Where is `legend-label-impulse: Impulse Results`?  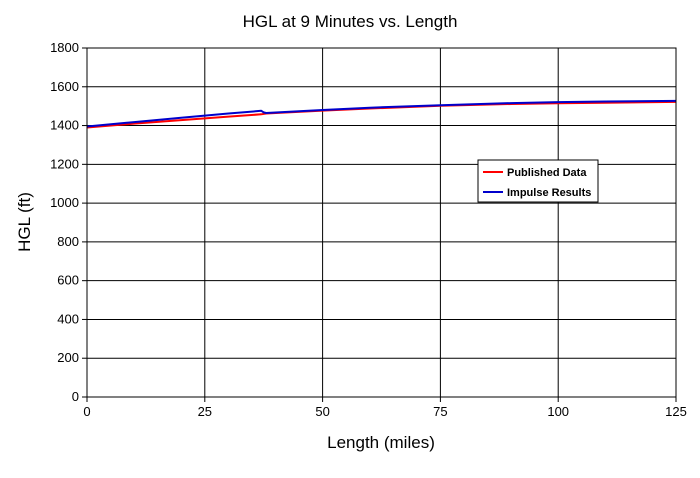
legend-label-impulse: Impulse Results is located at coordinates (549, 193).